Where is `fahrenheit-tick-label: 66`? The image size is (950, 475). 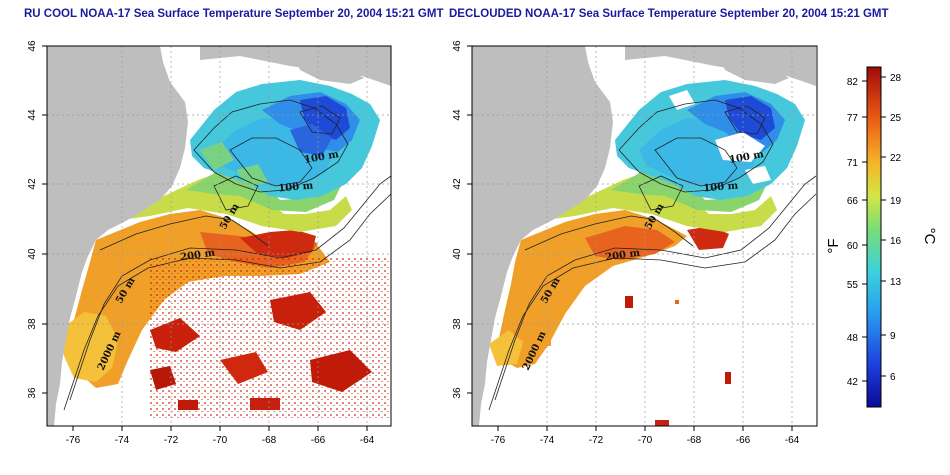
fahrenheit-tick-label: 66 is located at coordinates (853, 201).